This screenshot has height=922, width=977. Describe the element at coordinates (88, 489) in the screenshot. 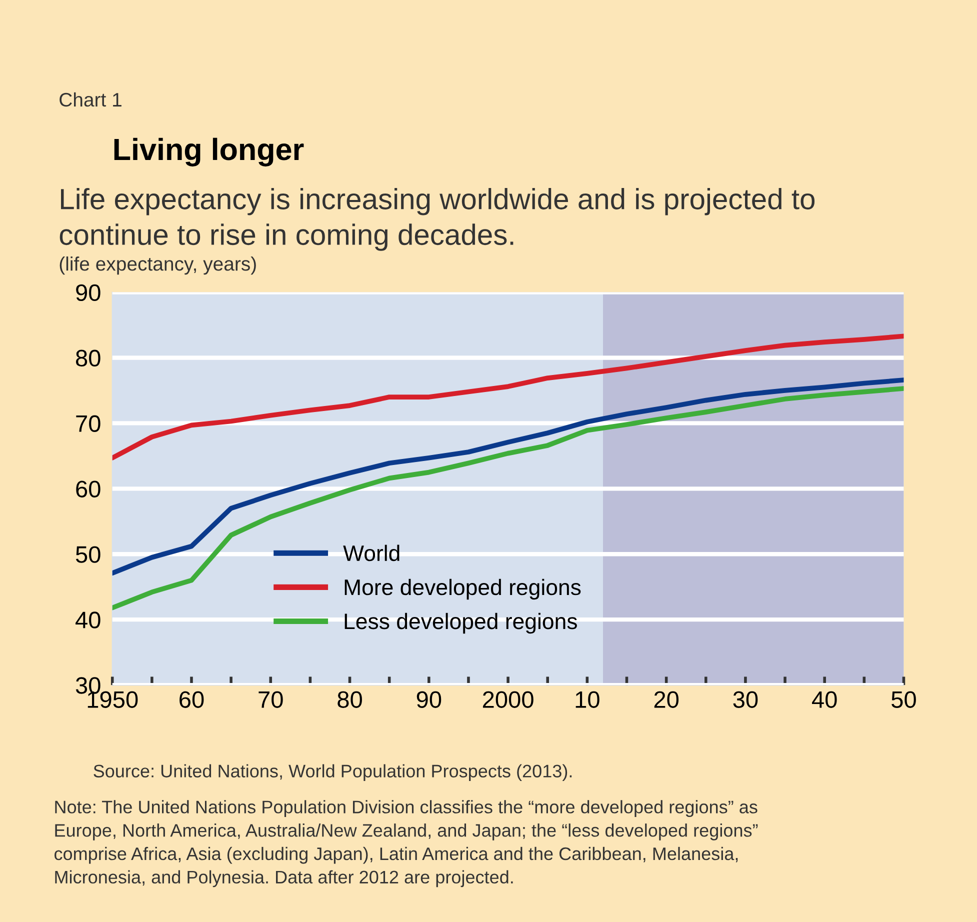

I see `y-tick-label: 60` at that location.